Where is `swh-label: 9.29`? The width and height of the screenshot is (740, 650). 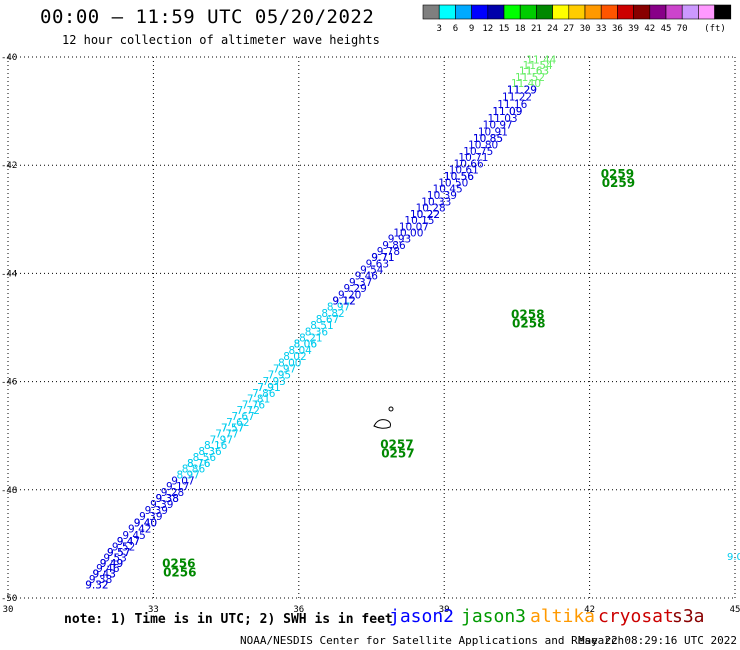 swh-label: 9.29 is located at coordinates (354, 289).